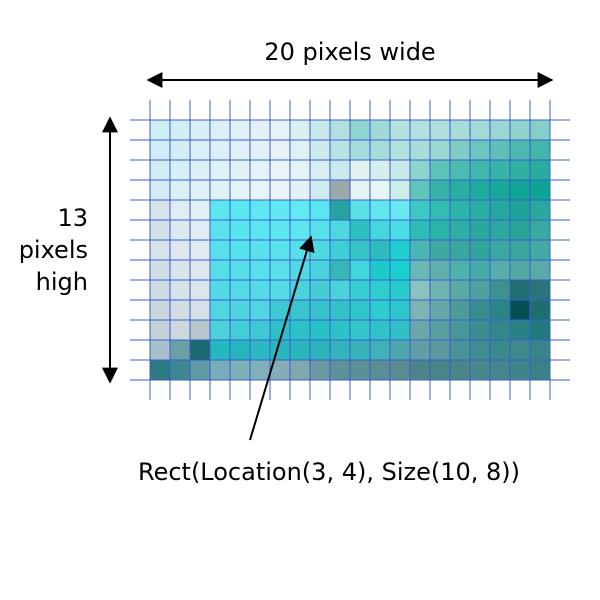  Describe the element at coordinates (329, 472) in the screenshot. I see `rect-label: Rect(Location(3, 4), Size(10, 8))` at that location.